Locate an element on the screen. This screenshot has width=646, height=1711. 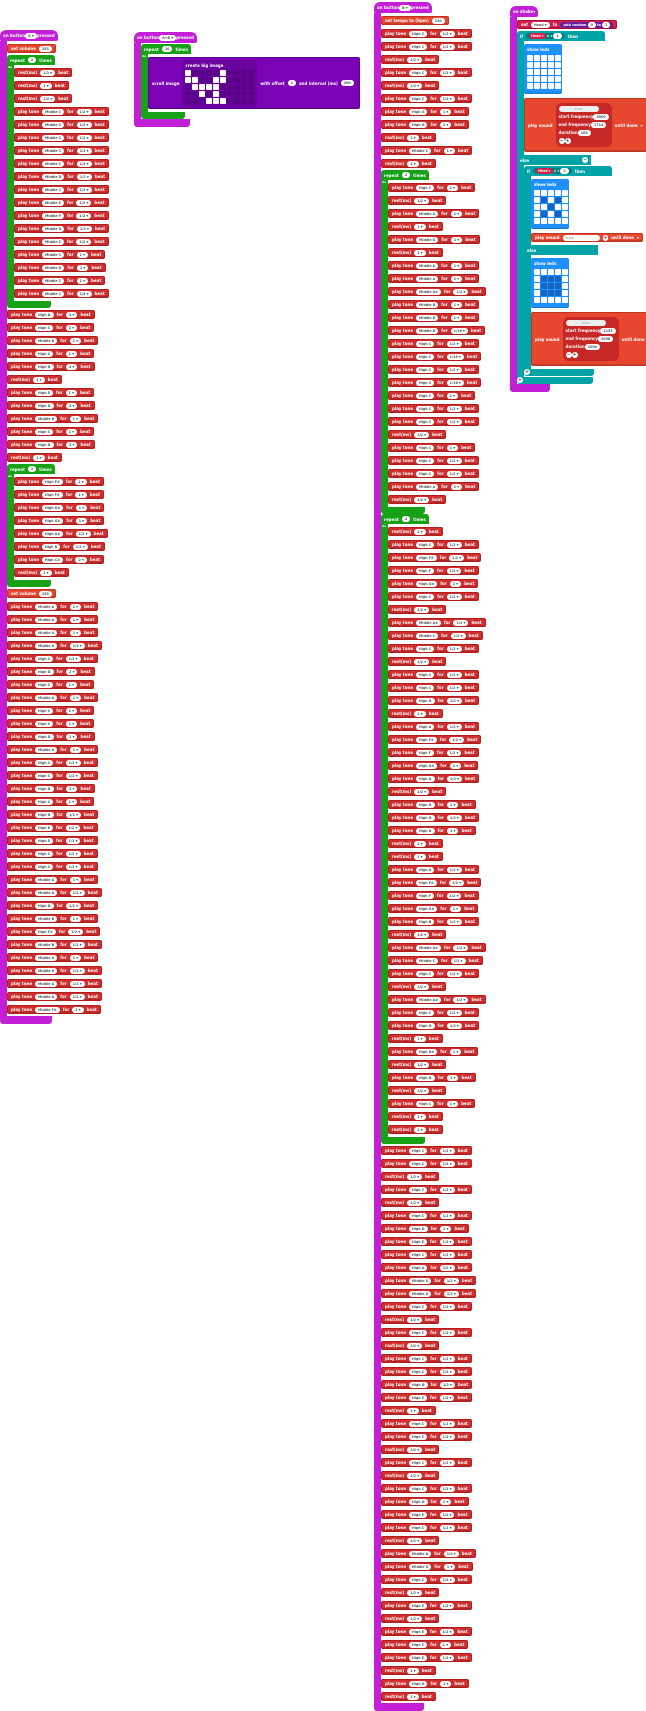
play-tone-block: play tone High F# for 1/2 ▾ beat is located at coordinates (435, 739).